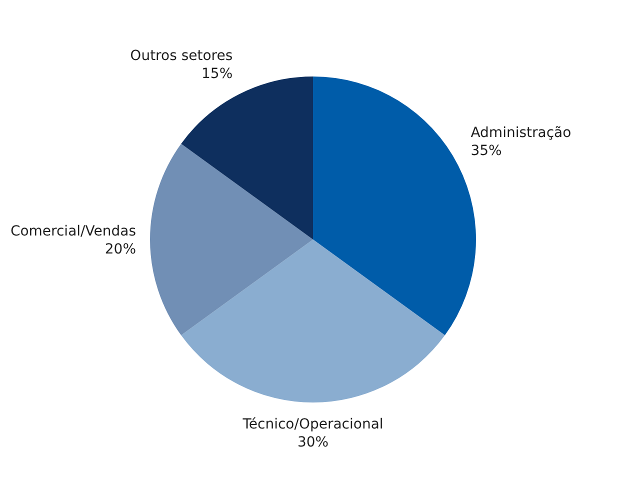  I want to click on slice-label: Outros setores, so click(181, 56).